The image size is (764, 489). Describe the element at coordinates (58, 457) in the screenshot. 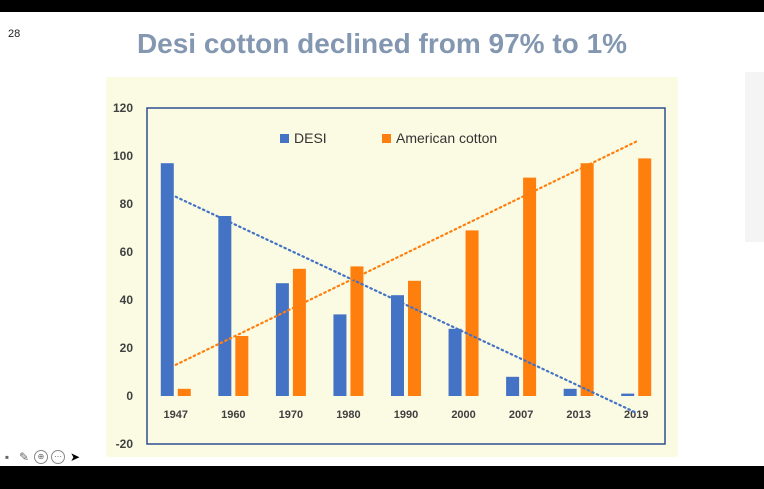

I see `more-icon: ⋯` at that location.